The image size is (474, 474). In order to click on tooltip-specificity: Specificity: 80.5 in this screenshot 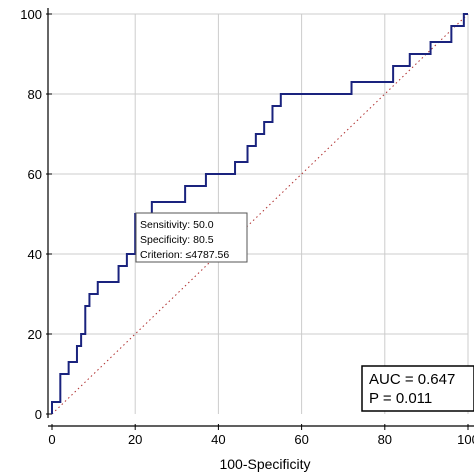, I will do `click(177, 240)`.